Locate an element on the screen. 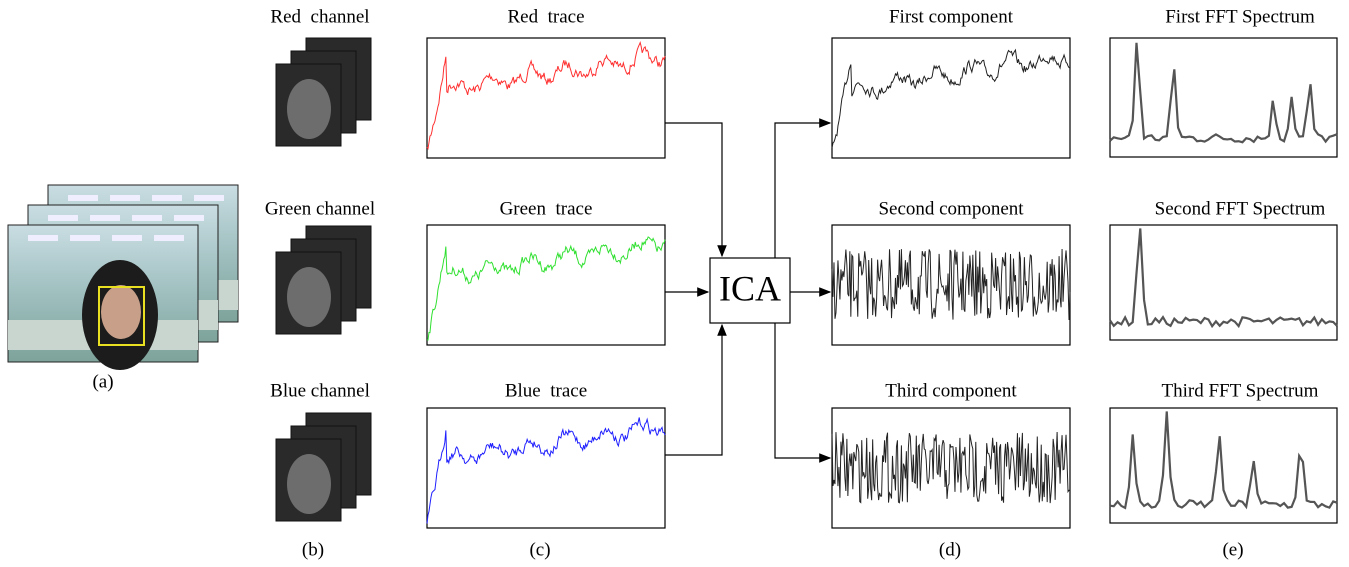  spectrum-title: Third FFT Spectrum is located at coordinates (1240, 390).